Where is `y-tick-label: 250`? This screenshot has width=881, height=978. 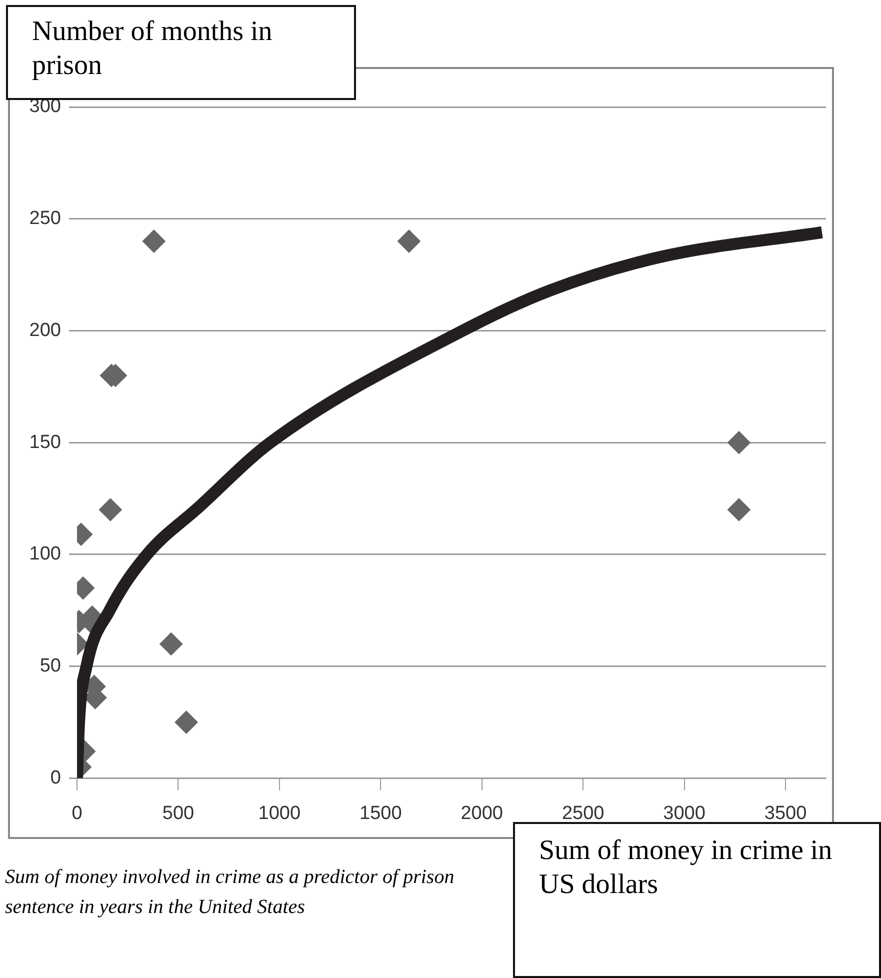
y-tick-label: 250 is located at coordinates (45, 219).